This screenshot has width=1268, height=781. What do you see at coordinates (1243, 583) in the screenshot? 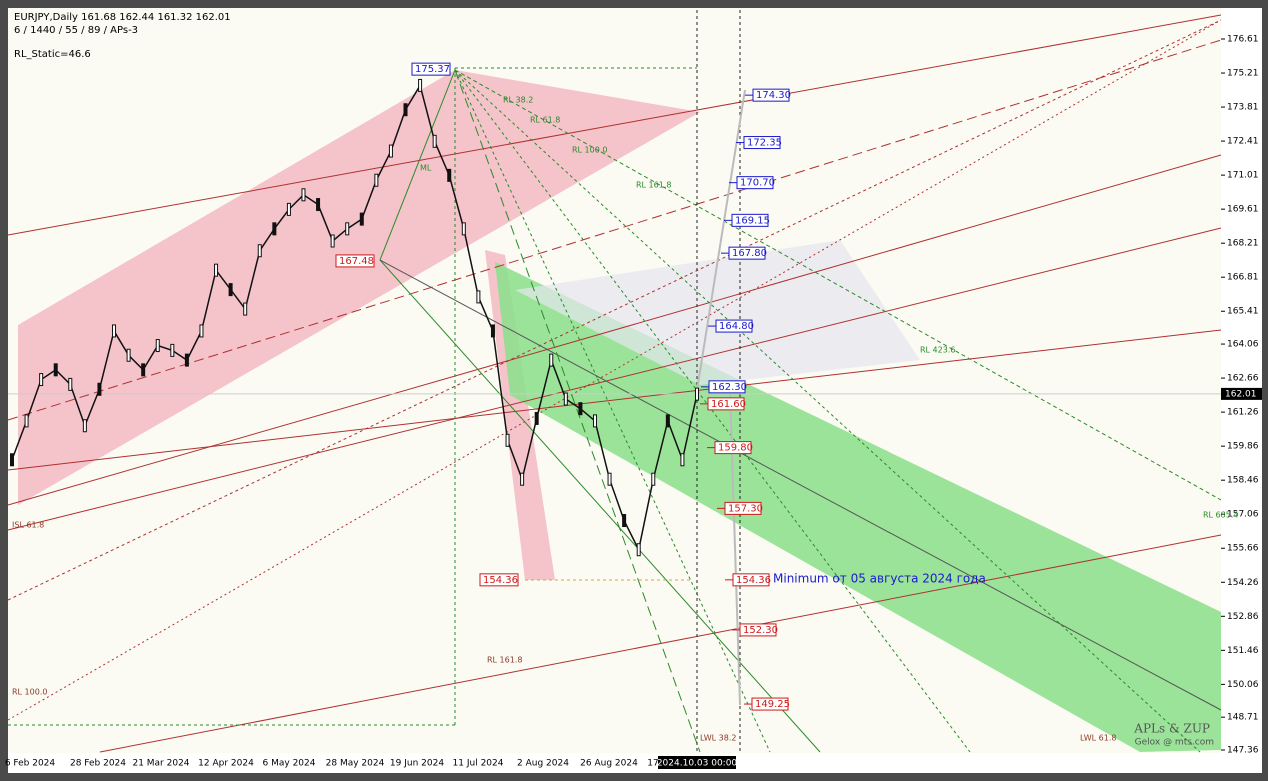
I see `price-tick-label: 154.26` at bounding box center [1243, 583].